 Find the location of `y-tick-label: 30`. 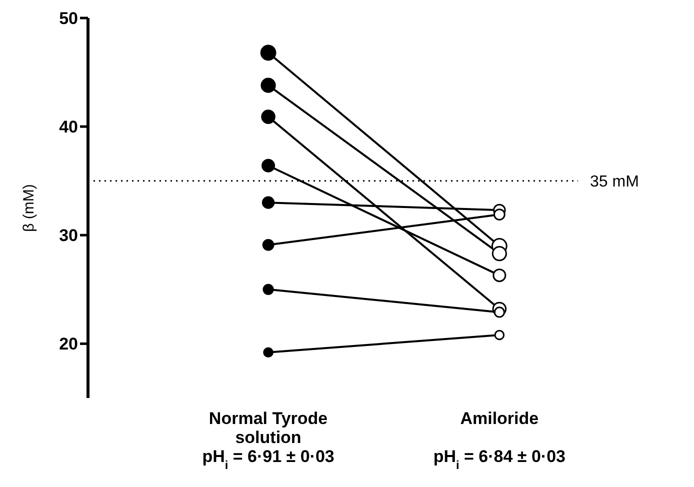

y-tick-label: 30 is located at coordinates (68, 236).